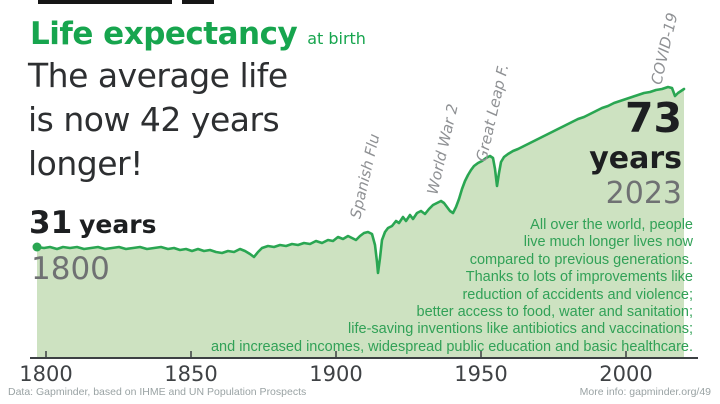  I want to click on end-value: 73, so click(653, 118).